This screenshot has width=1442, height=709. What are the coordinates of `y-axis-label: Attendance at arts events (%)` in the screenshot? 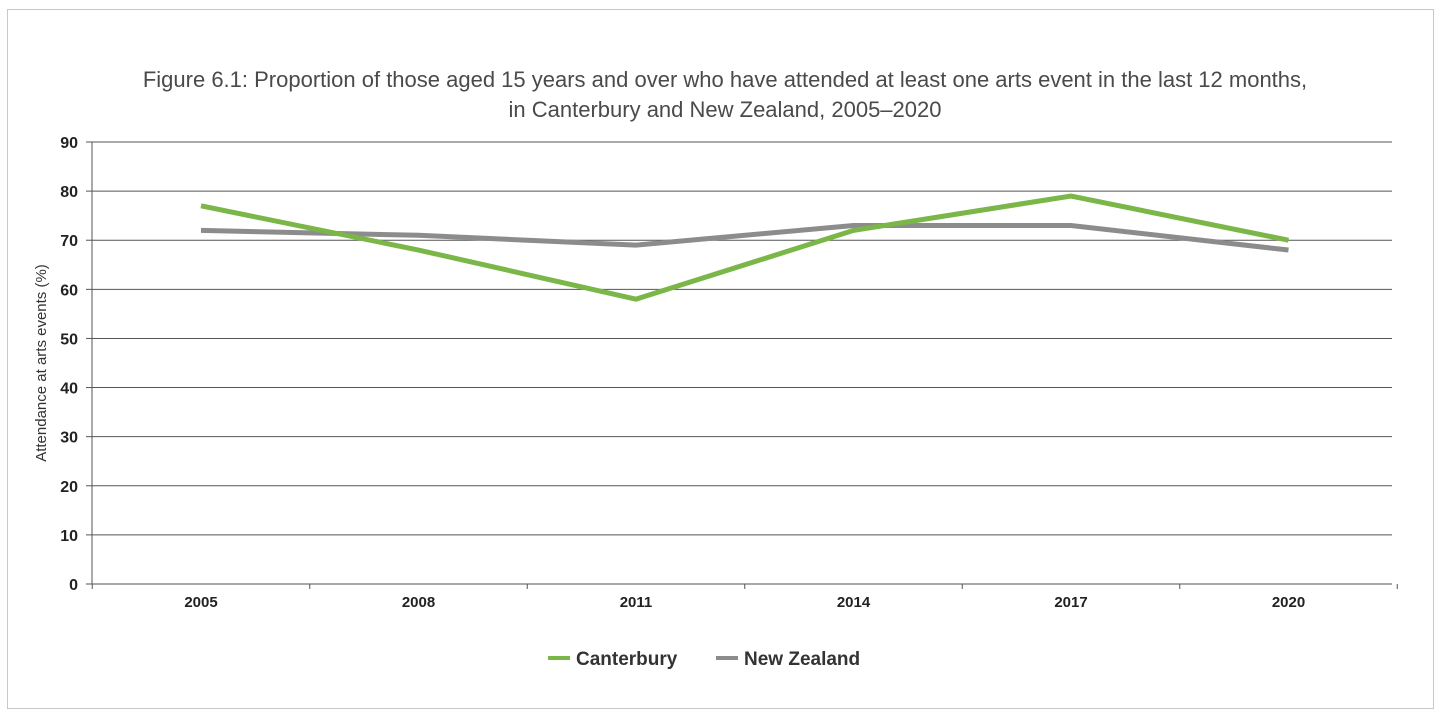 It's located at (41, 363).